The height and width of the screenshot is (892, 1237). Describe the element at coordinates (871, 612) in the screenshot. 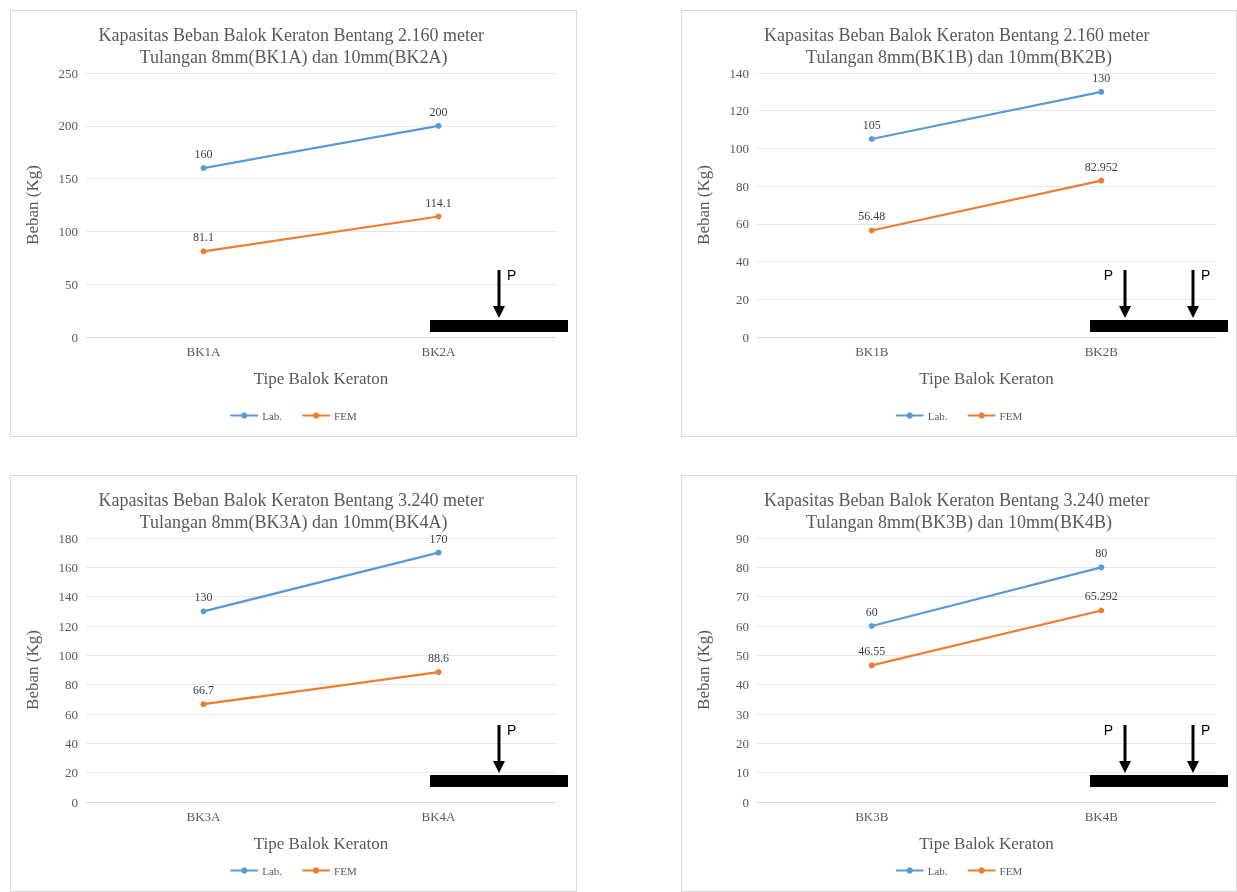

I see `data-label: 60` at that location.